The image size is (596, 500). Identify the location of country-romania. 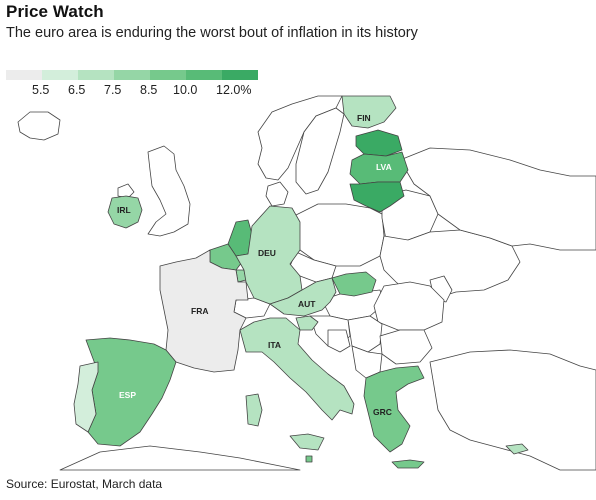
(409, 306).